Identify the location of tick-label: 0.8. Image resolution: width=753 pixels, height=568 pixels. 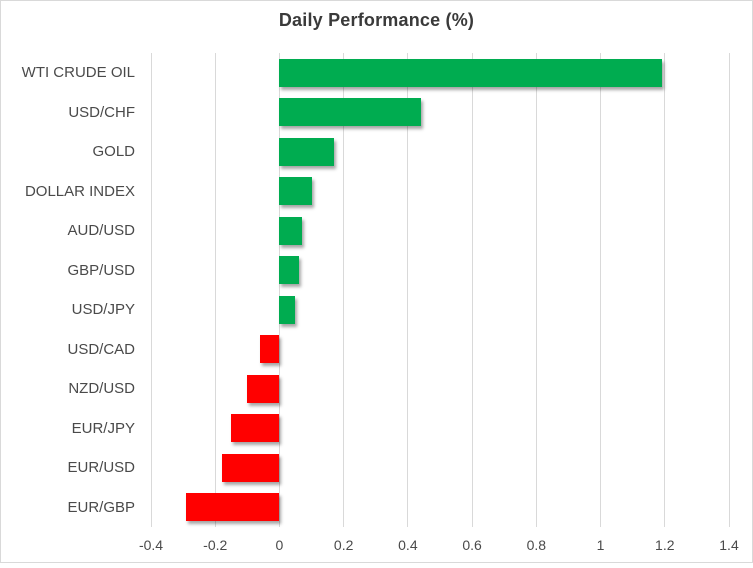
(536, 545).